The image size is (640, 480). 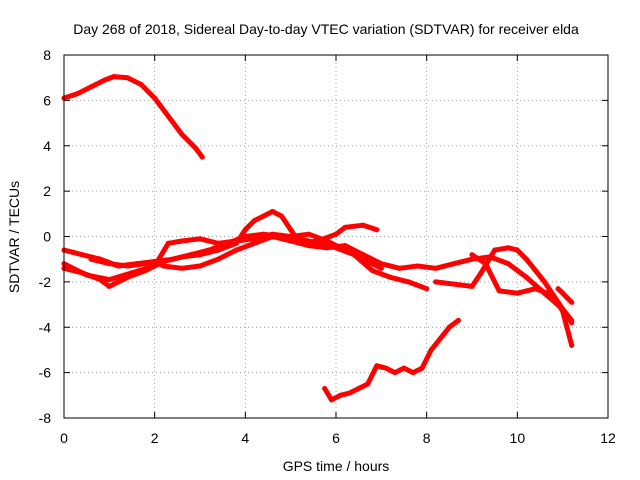 I want to click on series-line-s2, so click(x=391, y=360).